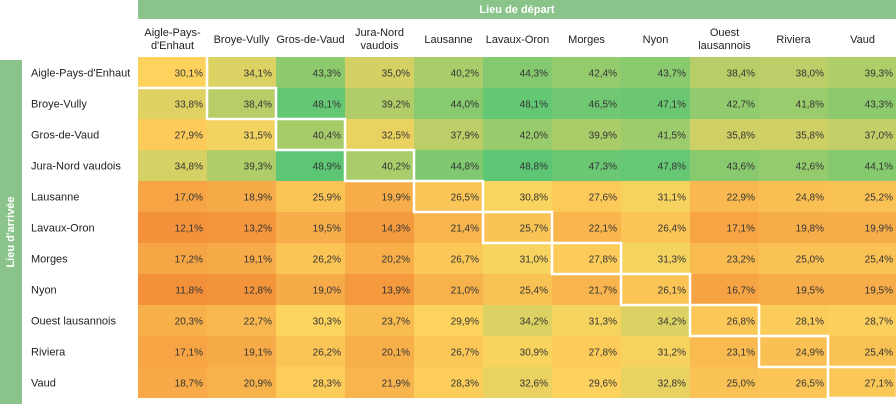  What do you see at coordinates (810, 198) in the screenshot?
I see `cell-value-label: 24,8%` at bounding box center [810, 198].